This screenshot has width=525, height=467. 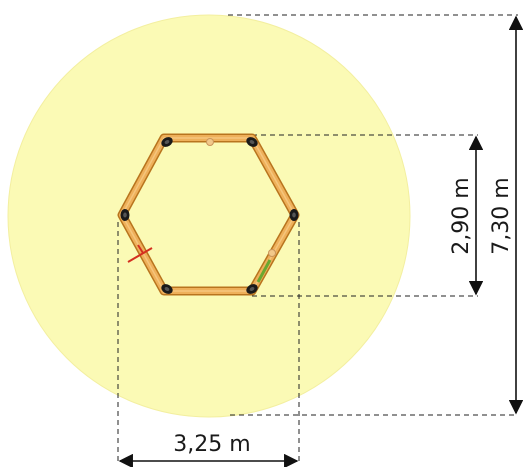 What do you see at coordinates (167, 289) in the screenshot?
I see `bolt-bottom-left` at bounding box center [167, 289].